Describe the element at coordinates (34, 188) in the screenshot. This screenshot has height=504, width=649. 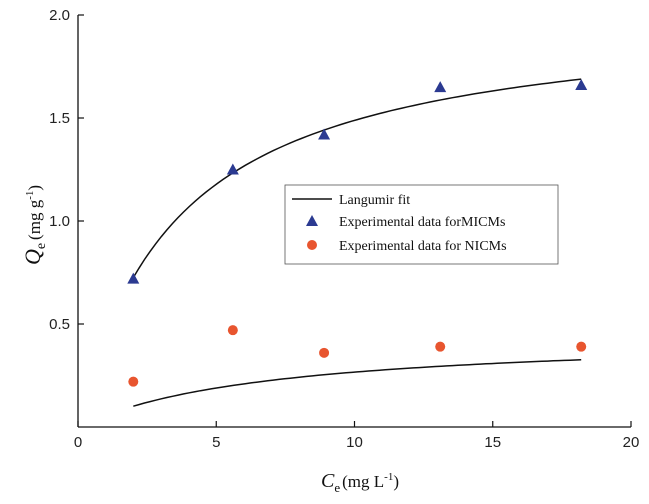
I see `y-axis-unit-close: )` at that location.